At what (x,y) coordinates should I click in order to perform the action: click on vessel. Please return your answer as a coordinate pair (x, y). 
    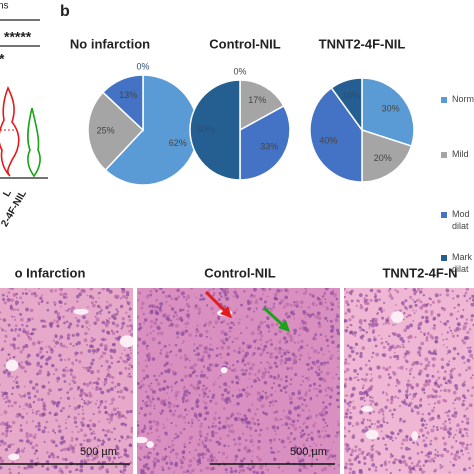
    Looking at the image, I should click on (397, 316).